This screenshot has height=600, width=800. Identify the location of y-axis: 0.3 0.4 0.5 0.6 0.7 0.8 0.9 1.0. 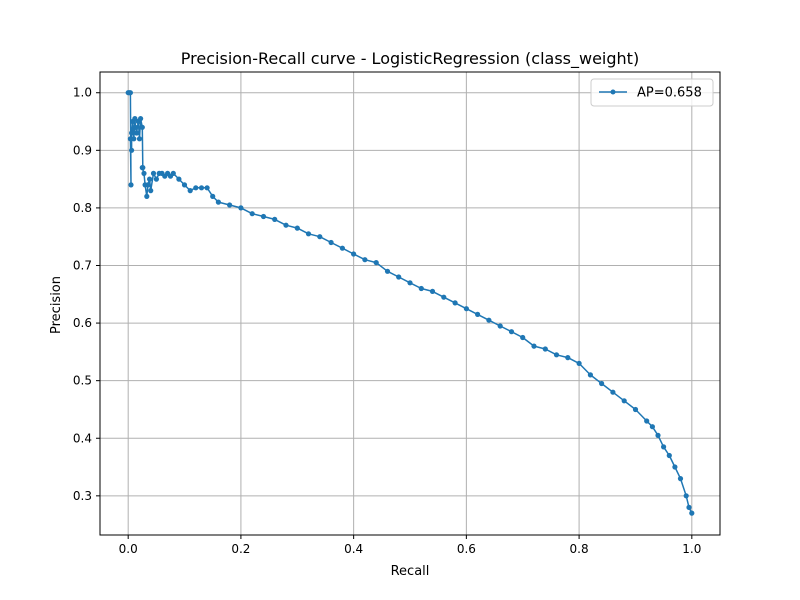
(86, 294).